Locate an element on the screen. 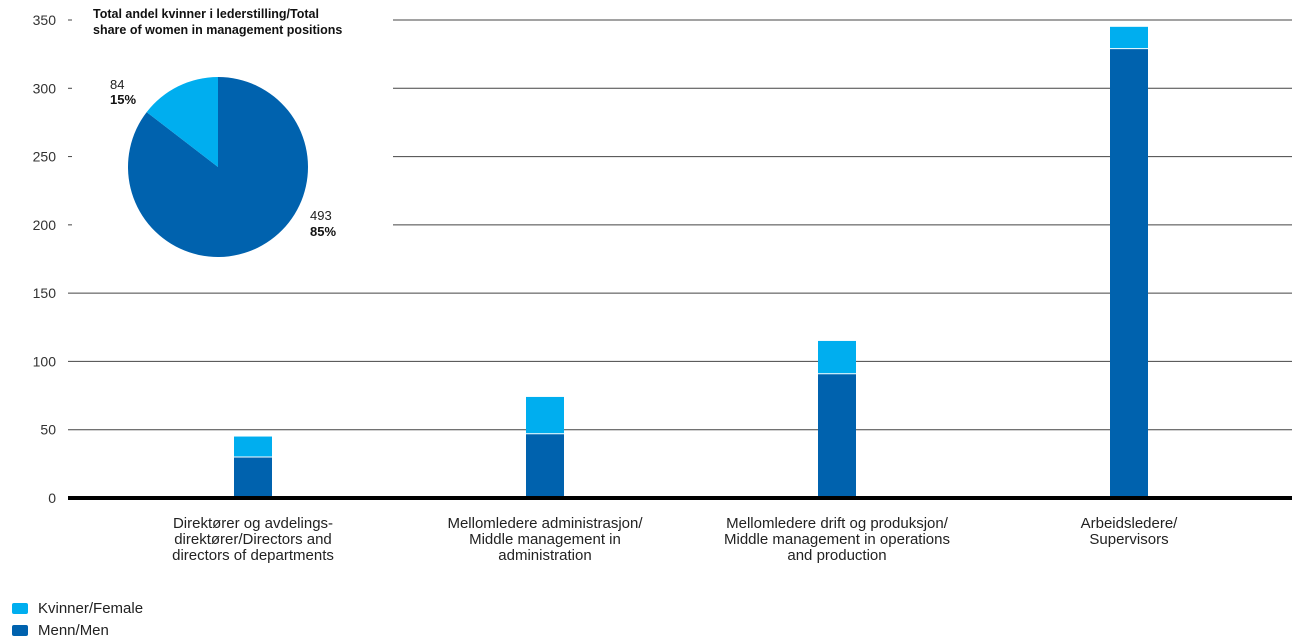 The height and width of the screenshot is (642, 1300). legend-item-female: Kvinner/Female is located at coordinates (77, 608).